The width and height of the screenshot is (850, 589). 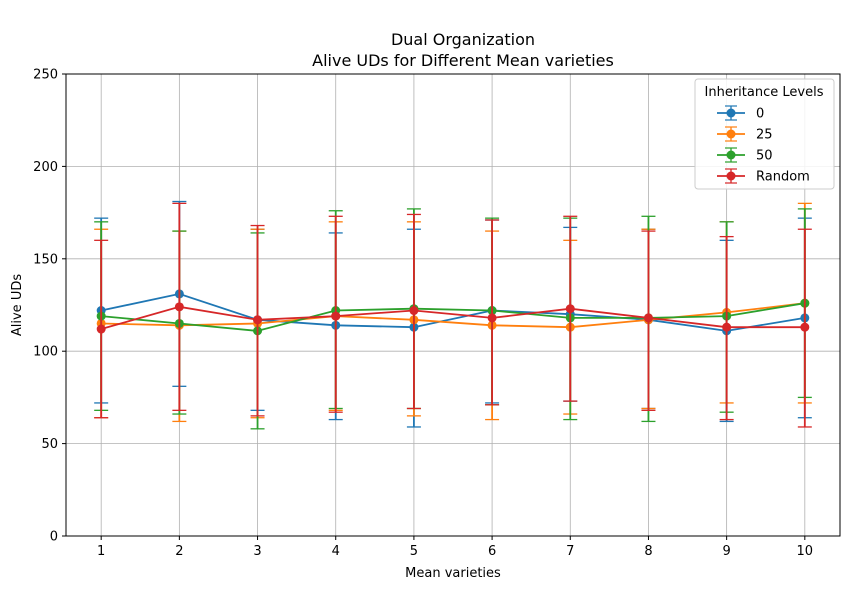 What do you see at coordinates (764, 92) in the screenshot?
I see `legend-title: Inheritance Levels` at bounding box center [764, 92].